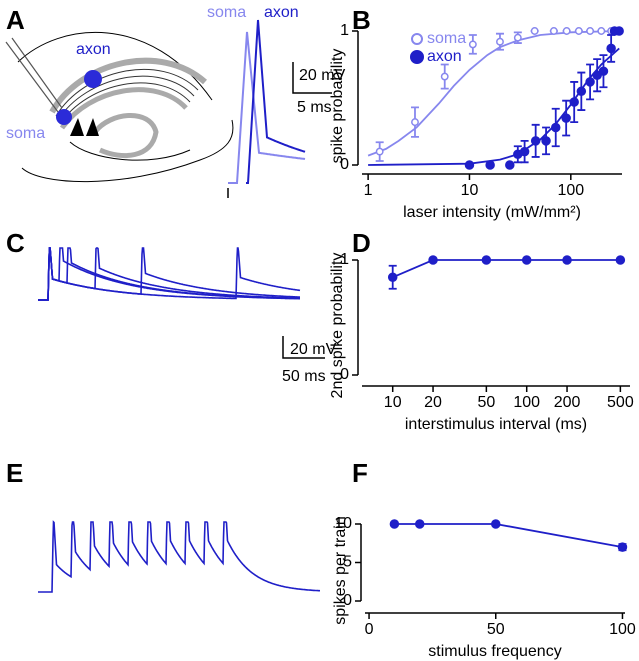 The image size is (639, 661). What do you see at coordinates (281, 12) in the screenshot?
I see `trace-label: axon` at bounding box center [281, 12].